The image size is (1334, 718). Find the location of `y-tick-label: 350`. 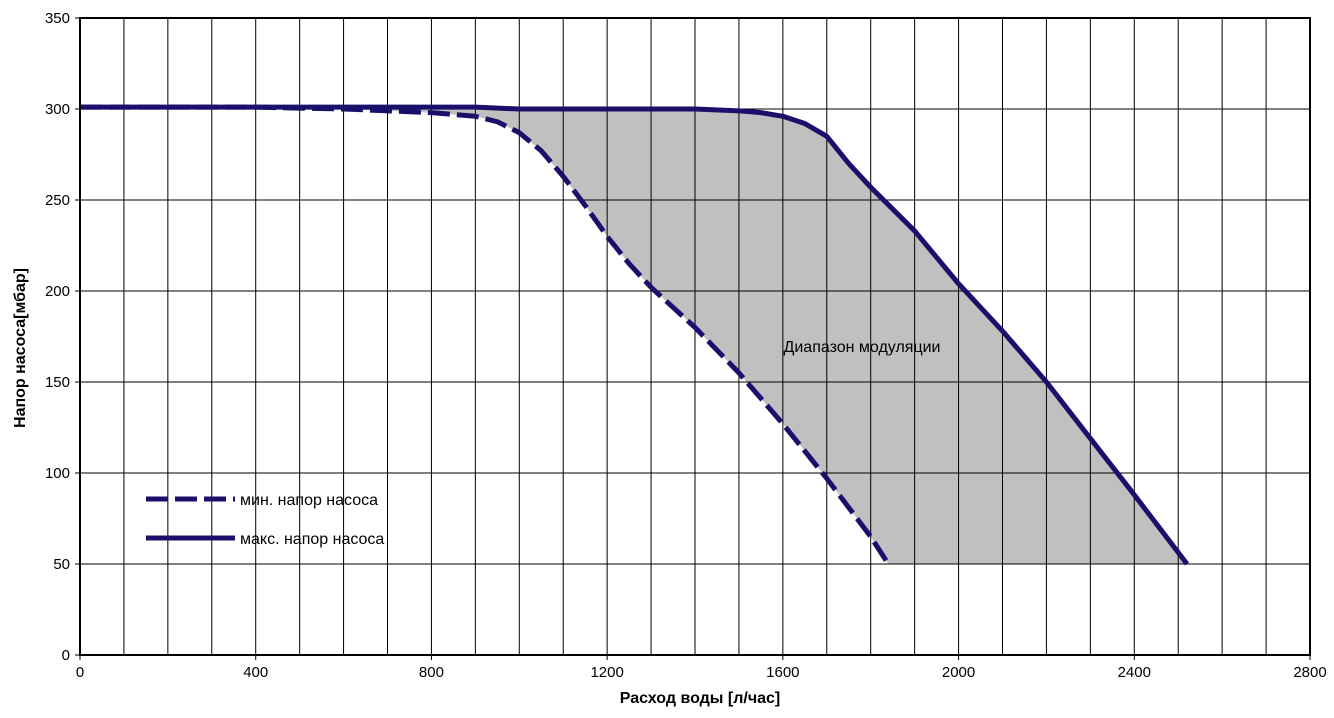

y-tick-label: 350 is located at coordinates (57, 18).